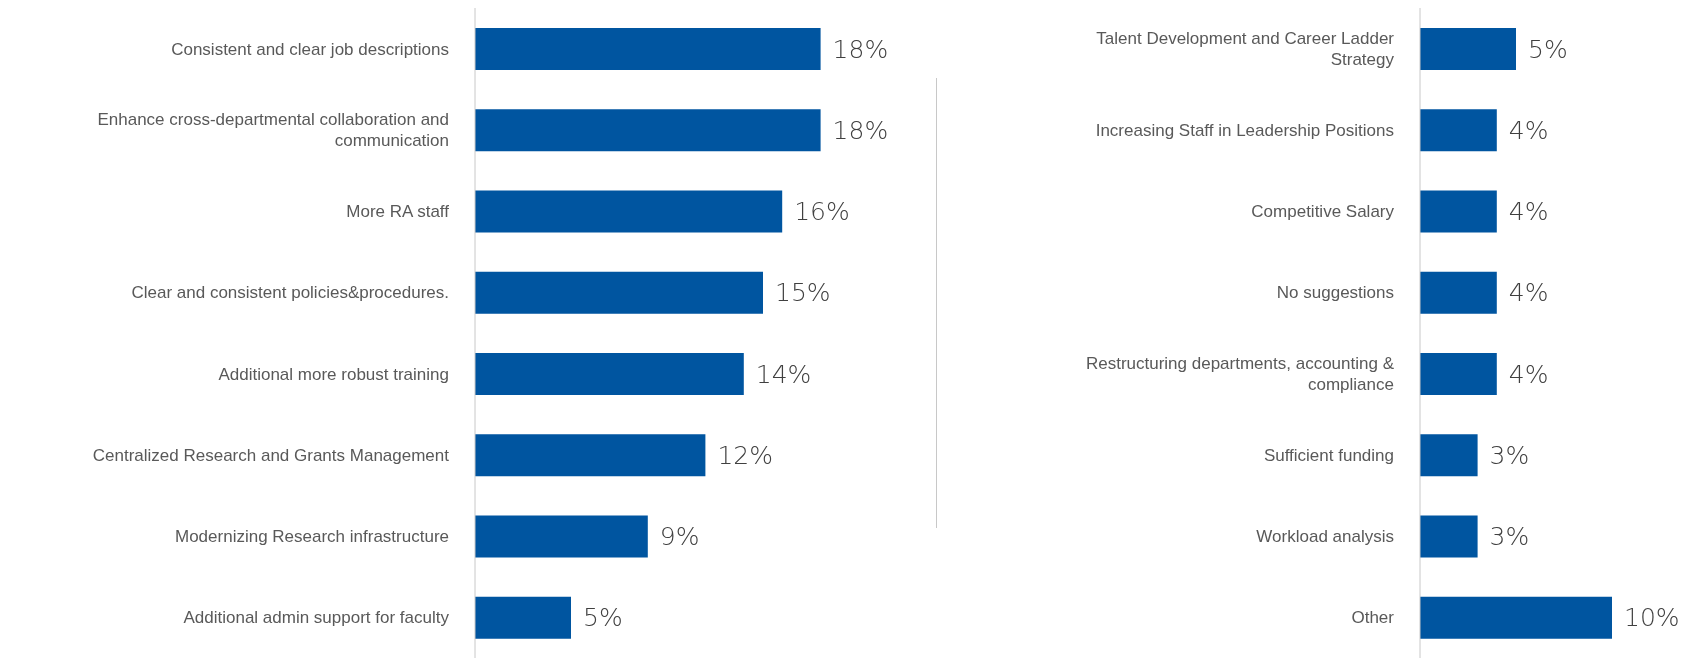  What do you see at coordinates (1325, 536) in the screenshot?
I see `y-tick-label: Workload analysis` at bounding box center [1325, 536].